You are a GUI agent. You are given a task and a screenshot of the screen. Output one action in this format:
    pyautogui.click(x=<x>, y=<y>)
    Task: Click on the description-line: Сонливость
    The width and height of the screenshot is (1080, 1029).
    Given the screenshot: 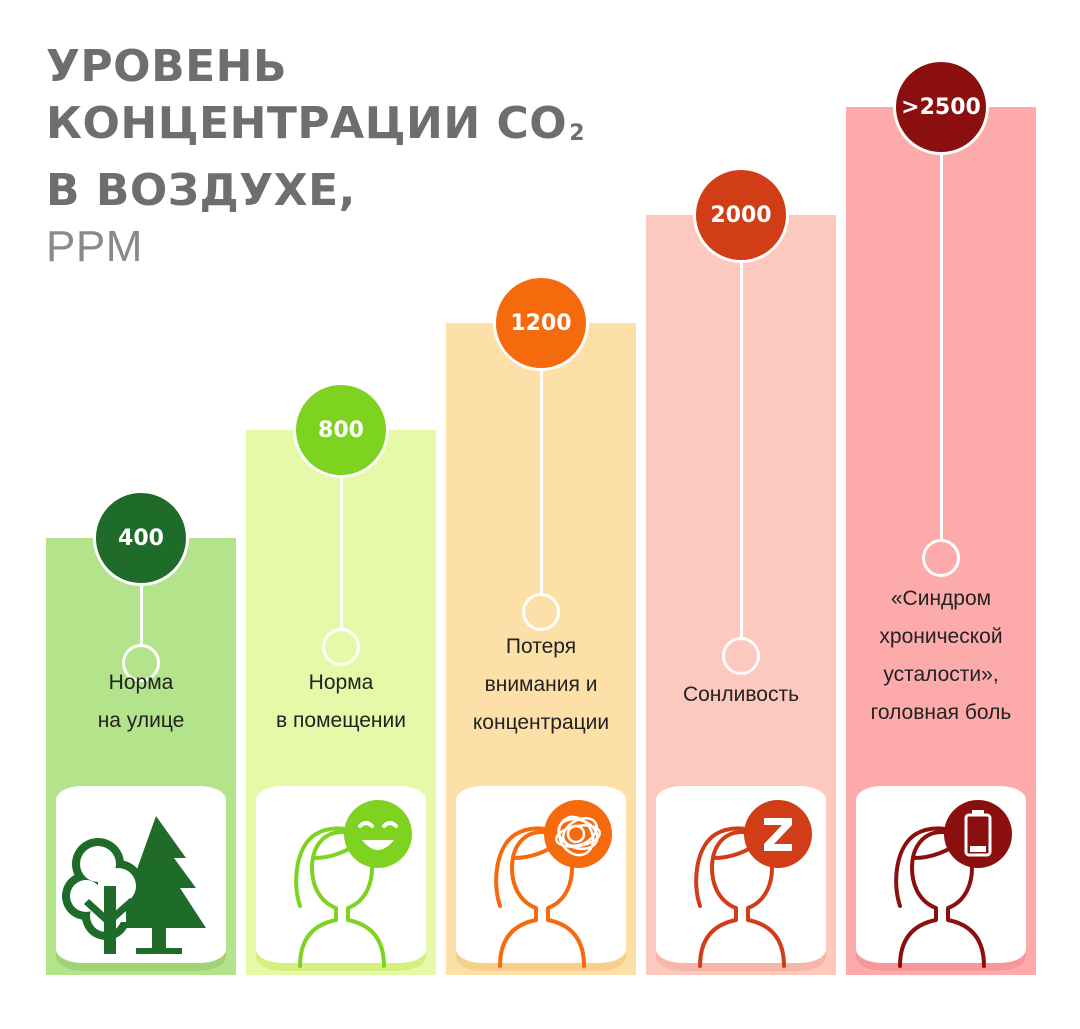 What is the action you would take?
    pyautogui.click(x=741, y=694)
    